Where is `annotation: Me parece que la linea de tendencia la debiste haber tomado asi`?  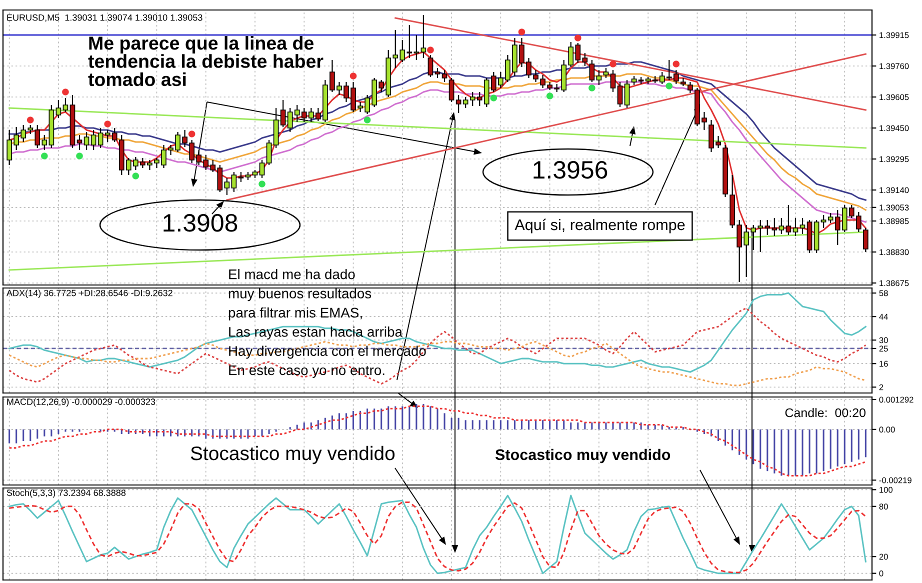 annotation: Me parece que la linea de tendencia la debiste haber tomado asi is located at coordinates (206, 61).